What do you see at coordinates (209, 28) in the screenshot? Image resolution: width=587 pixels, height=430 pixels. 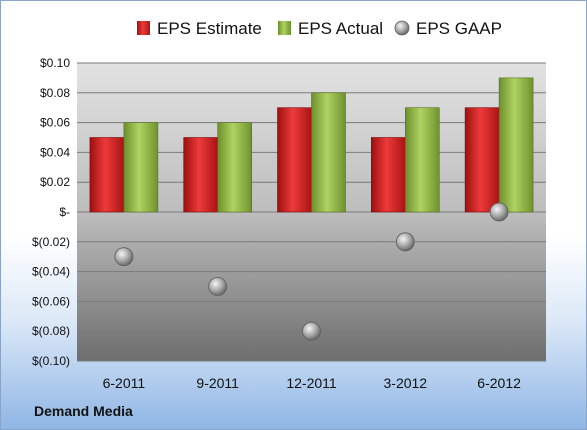 I see `legend-label: EPS Estimate` at bounding box center [209, 28].